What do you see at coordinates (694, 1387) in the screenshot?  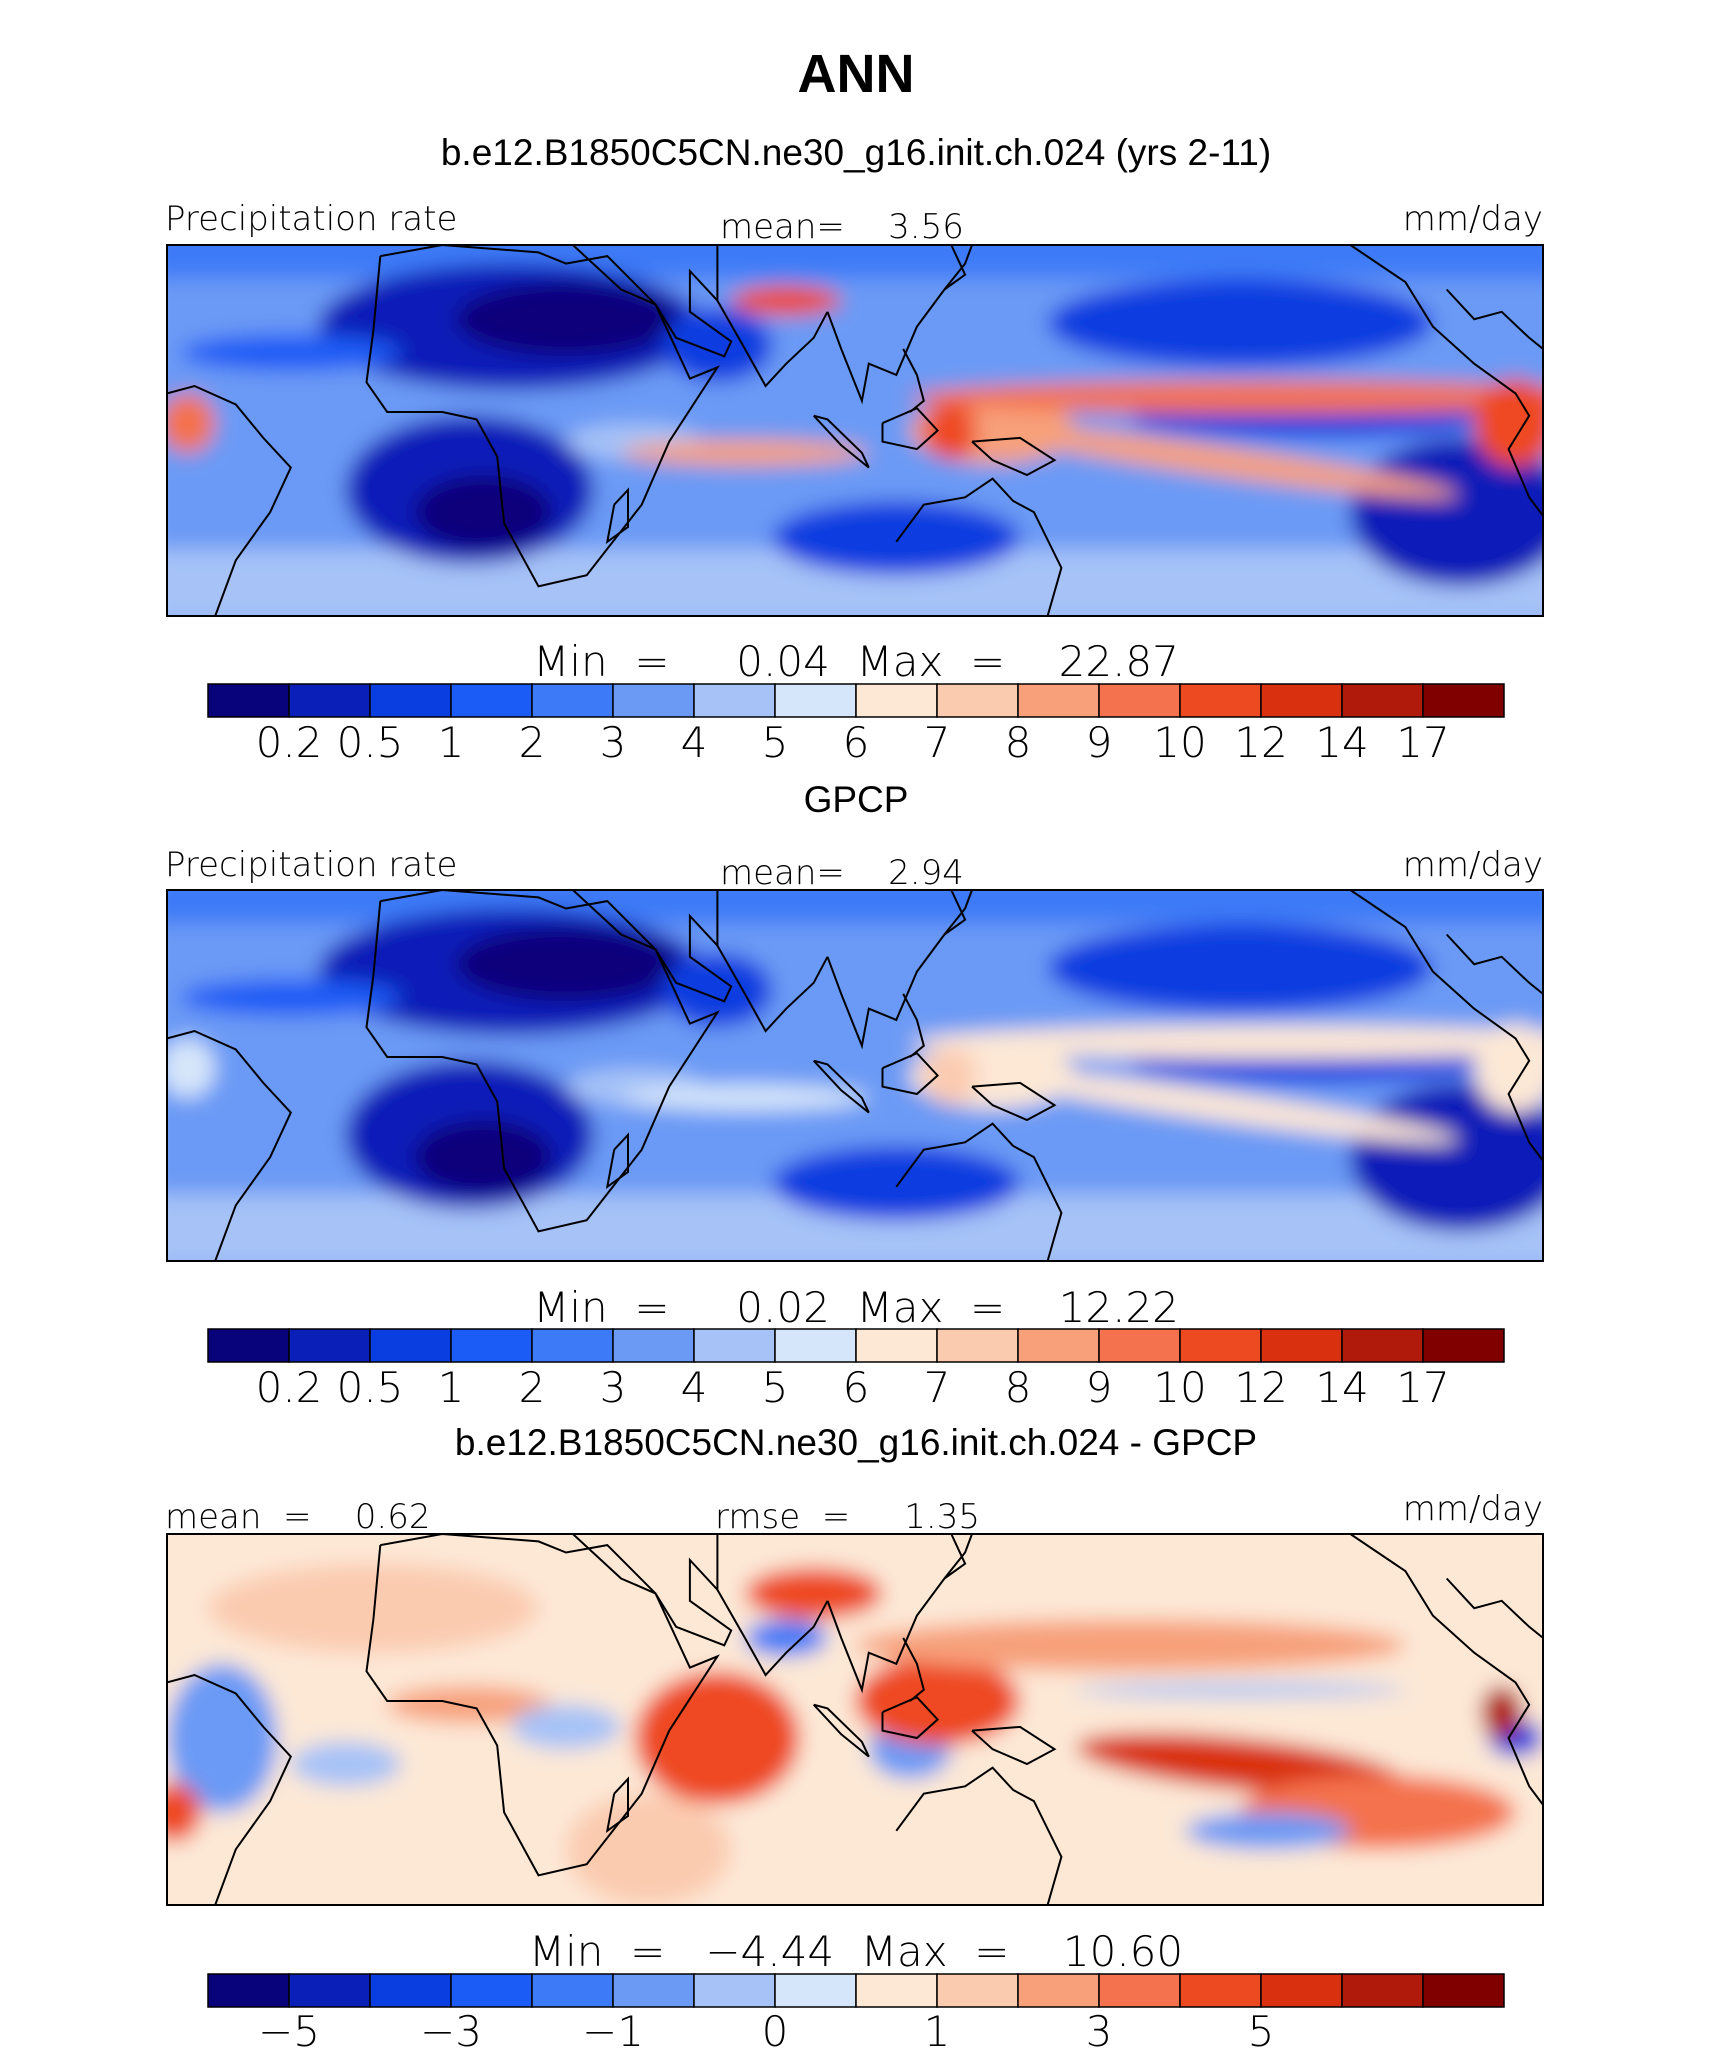 I see `colorbar-tick-label: 4` at bounding box center [694, 1387].